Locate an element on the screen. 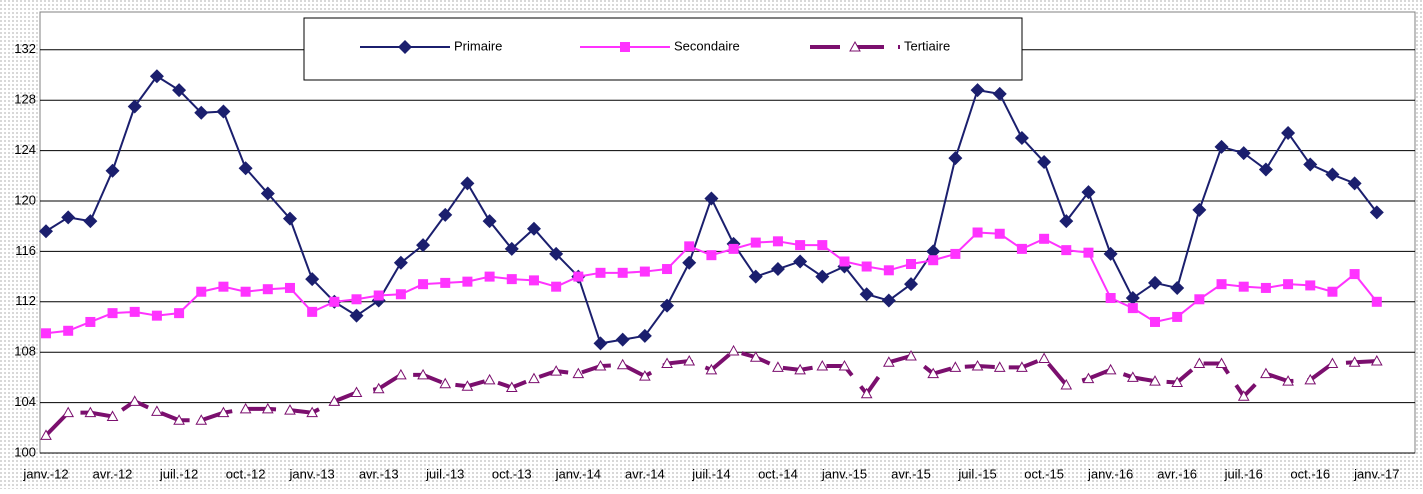 This screenshot has height=494, width=1423. legend-marker is located at coordinates (855, 46).